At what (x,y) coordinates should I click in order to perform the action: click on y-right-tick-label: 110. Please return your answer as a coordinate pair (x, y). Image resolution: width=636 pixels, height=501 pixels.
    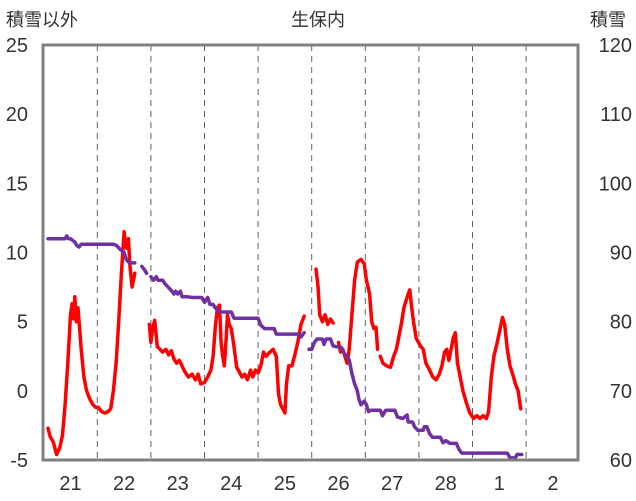
    Looking at the image, I should click on (616, 115).